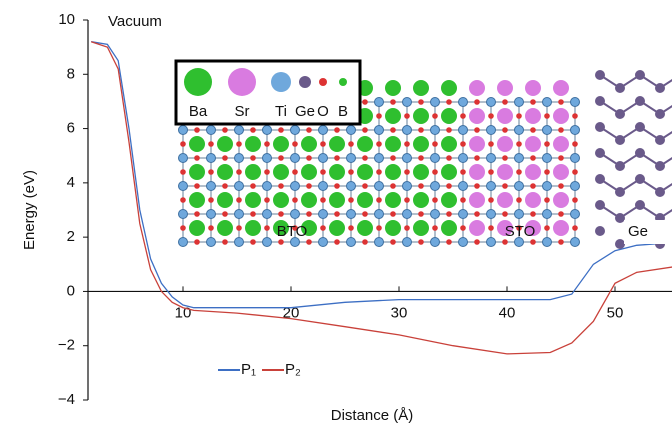 Image resolution: width=672 pixels, height=430 pixels. Describe the element at coordinates (305, 111) in the screenshot. I see `legend-atom-label: Ge` at that location.